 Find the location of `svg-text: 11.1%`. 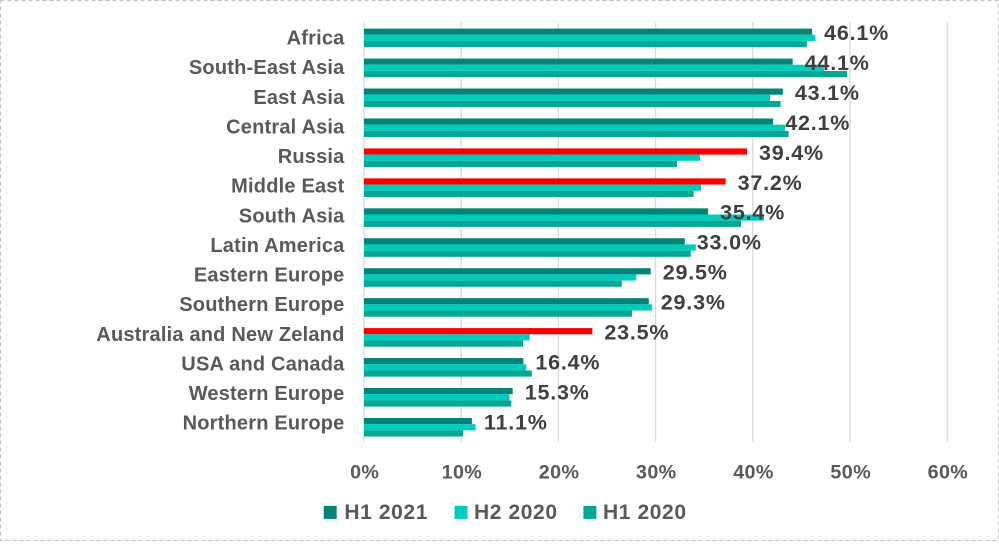

svg-text: 11.1% is located at coordinates (516, 422).